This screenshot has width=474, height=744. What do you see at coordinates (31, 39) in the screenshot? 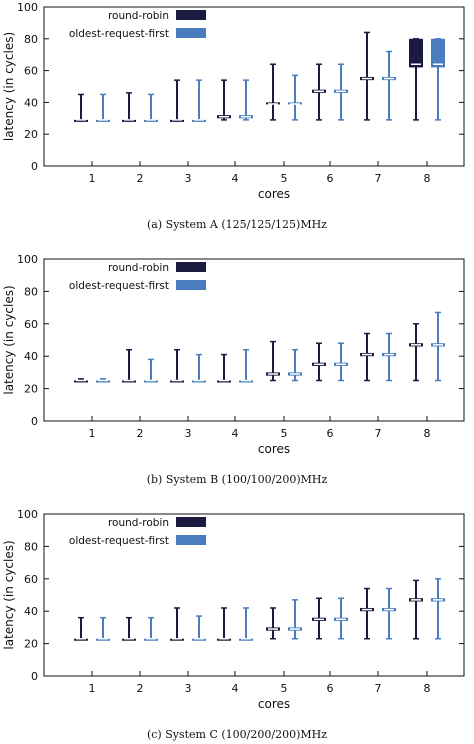
I see `y-tick-label: 80` at bounding box center [31, 39].